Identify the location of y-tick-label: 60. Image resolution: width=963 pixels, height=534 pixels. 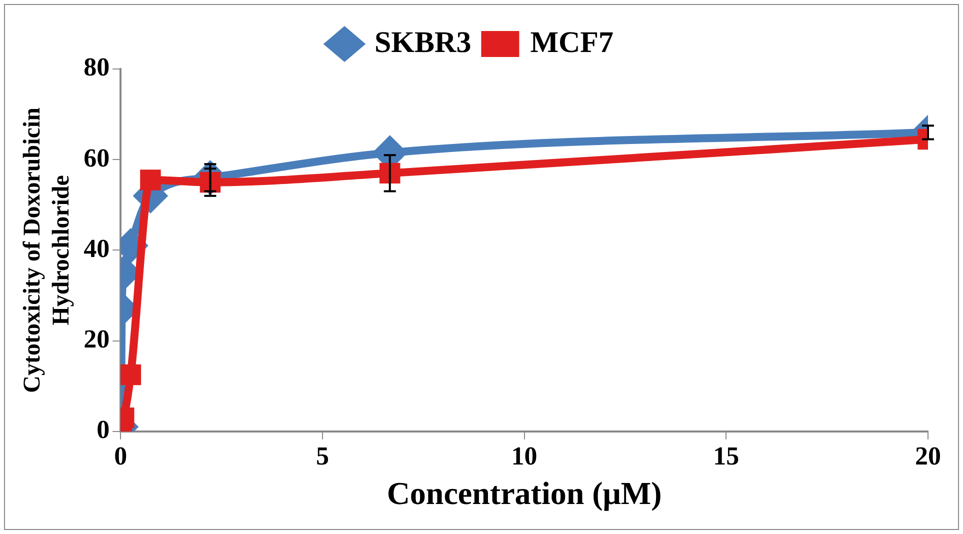
(97, 157).